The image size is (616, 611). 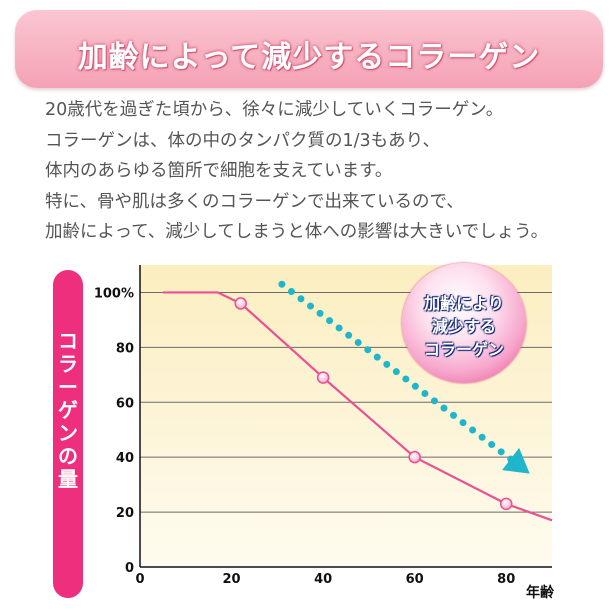 I want to click on x-tick-label: 60, so click(x=415, y=579).